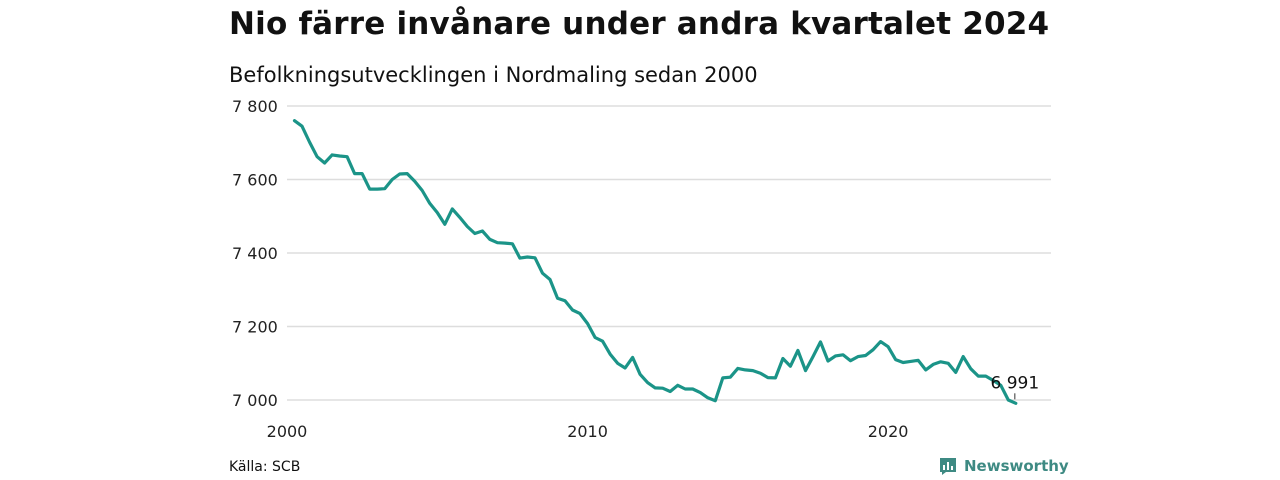 The width and height of the screenshot is (1280, 480). What do you see at coordinates (255, 106) in the screenshot?
I see `y-tick-label: 7 800` at bounding box center [255, 106].